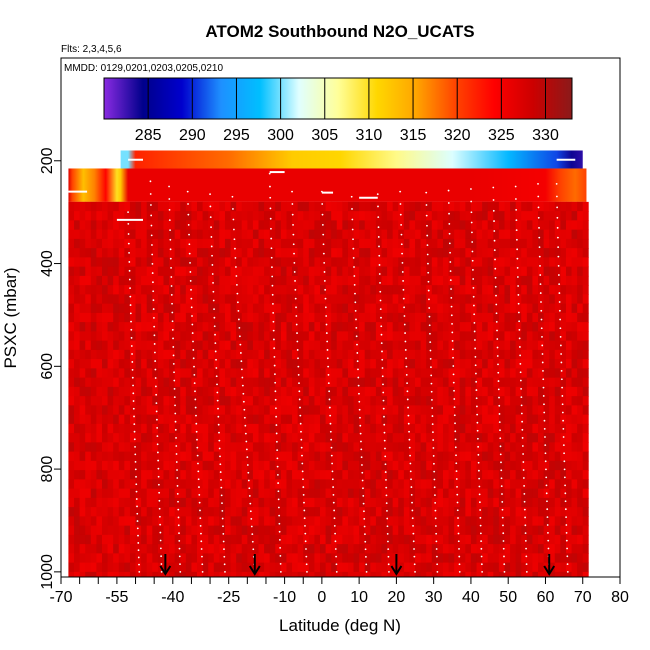 This screenshot has width=650, height=650. Describe the element at coordinates (339, 31) in the screenshot. I see `chart-title: ATOM2 Southbound N2O_UCATS` at that location.